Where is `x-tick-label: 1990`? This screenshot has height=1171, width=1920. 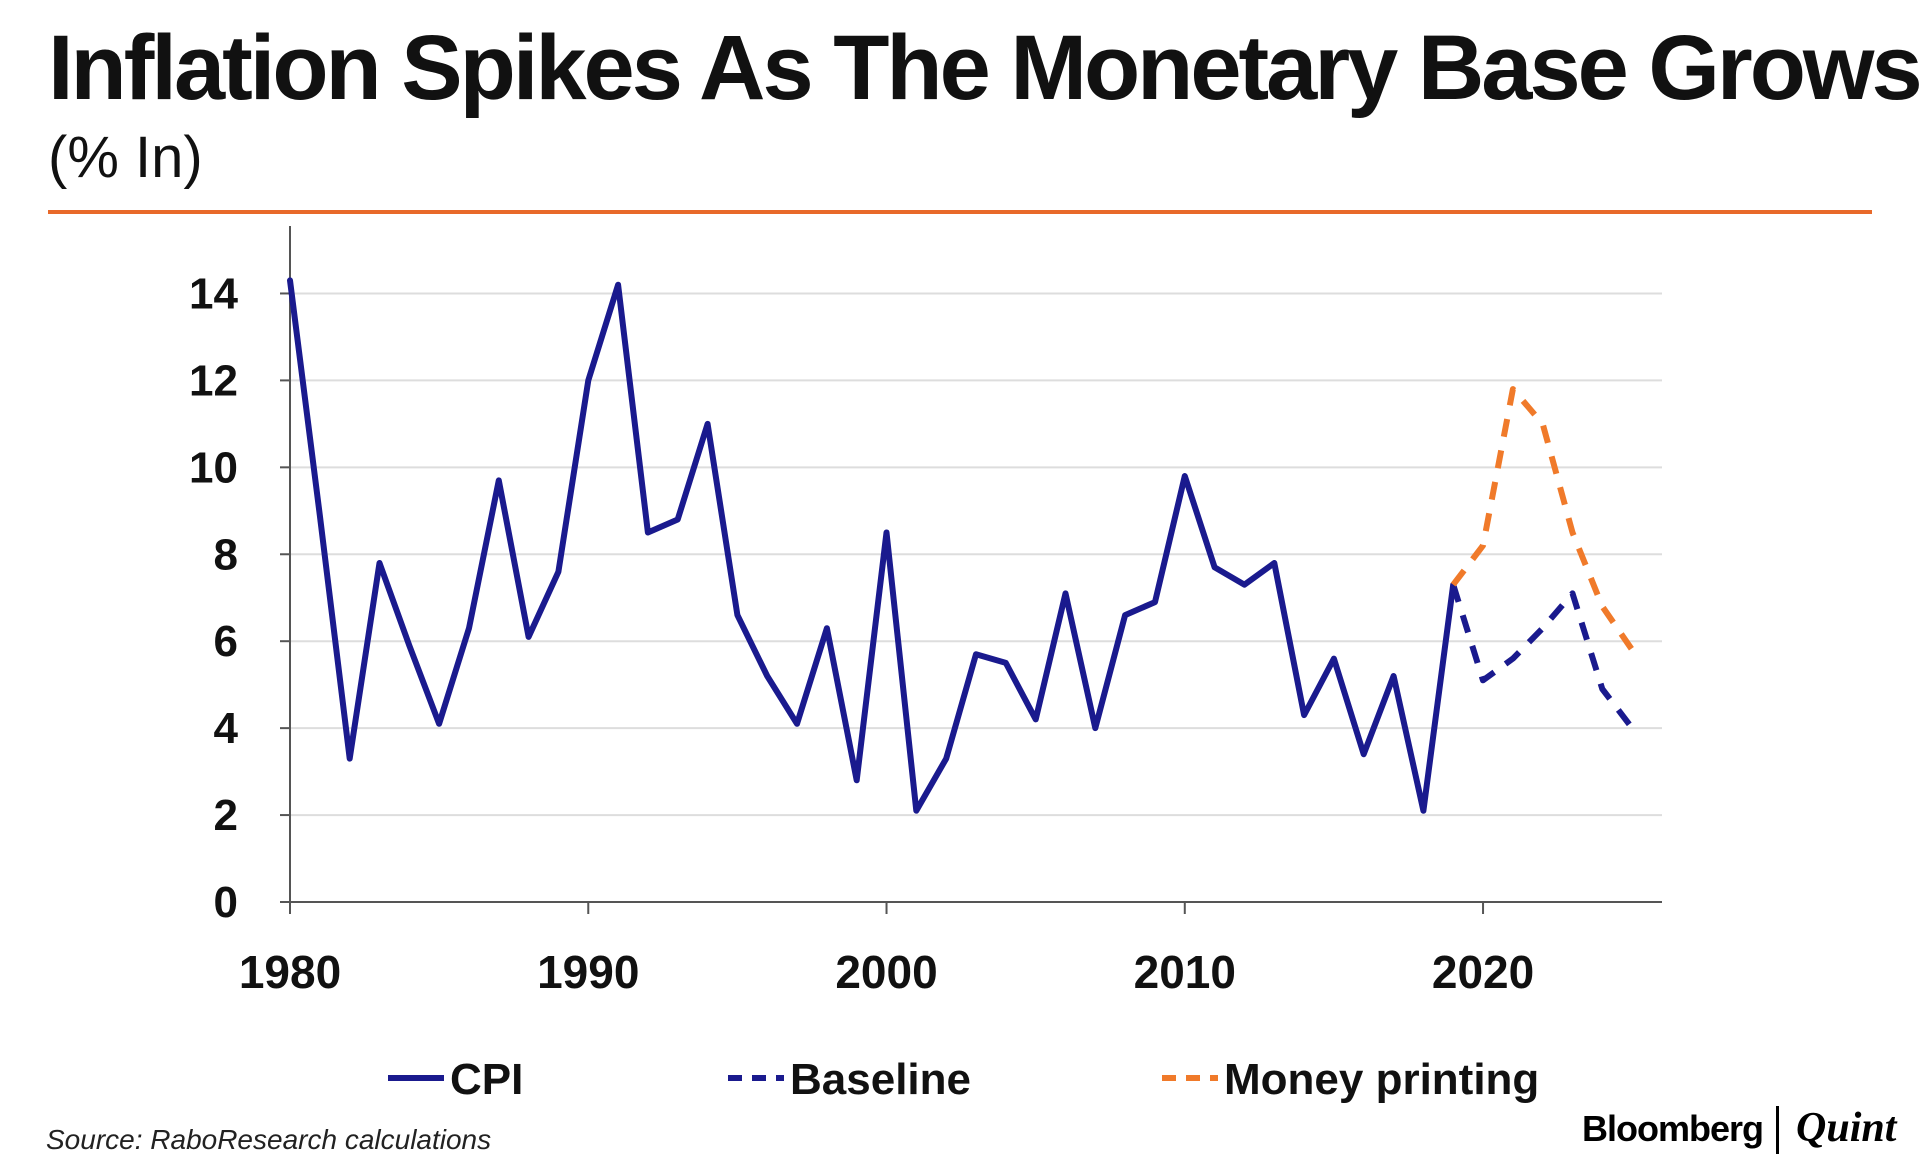
x-tick-label: 1990 is located at coordinates (588, 972).